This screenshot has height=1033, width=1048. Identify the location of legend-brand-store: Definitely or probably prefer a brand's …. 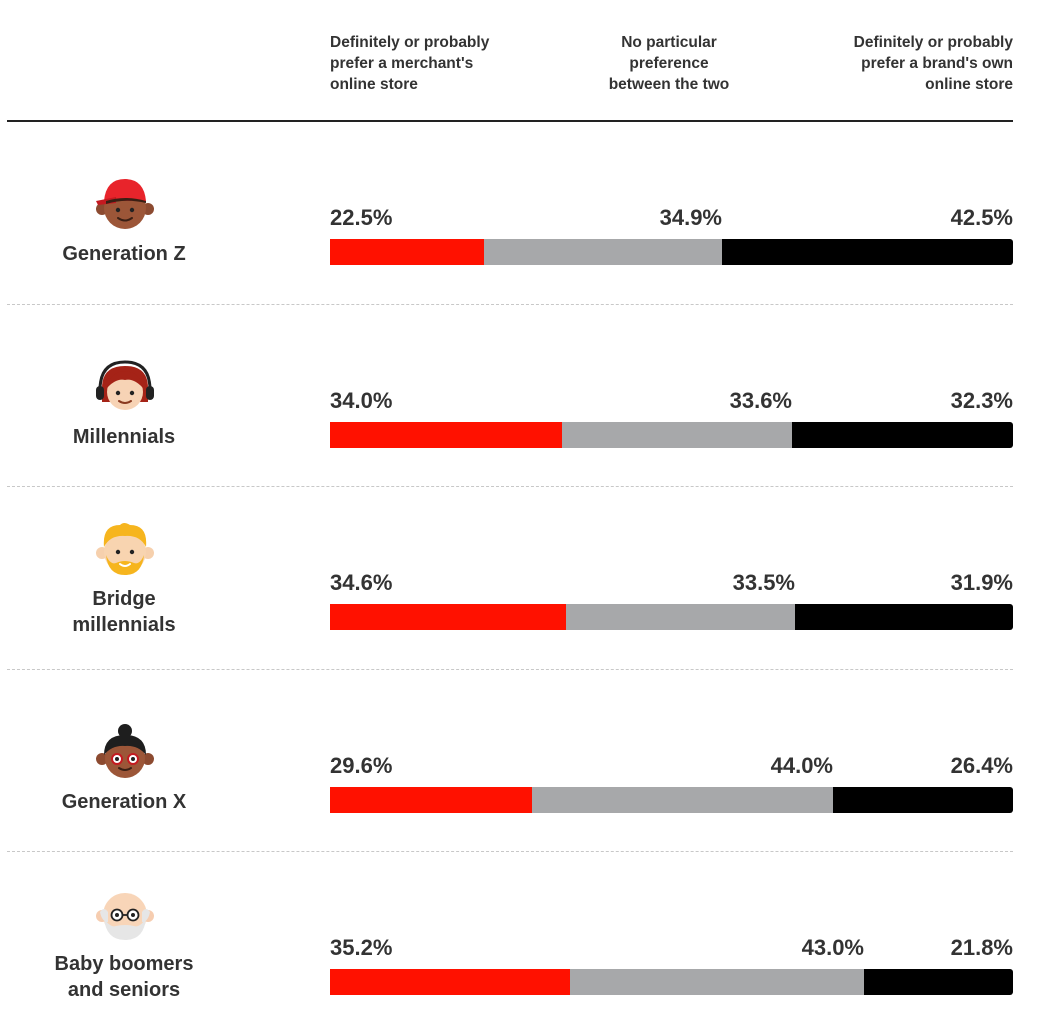
(912, 63).